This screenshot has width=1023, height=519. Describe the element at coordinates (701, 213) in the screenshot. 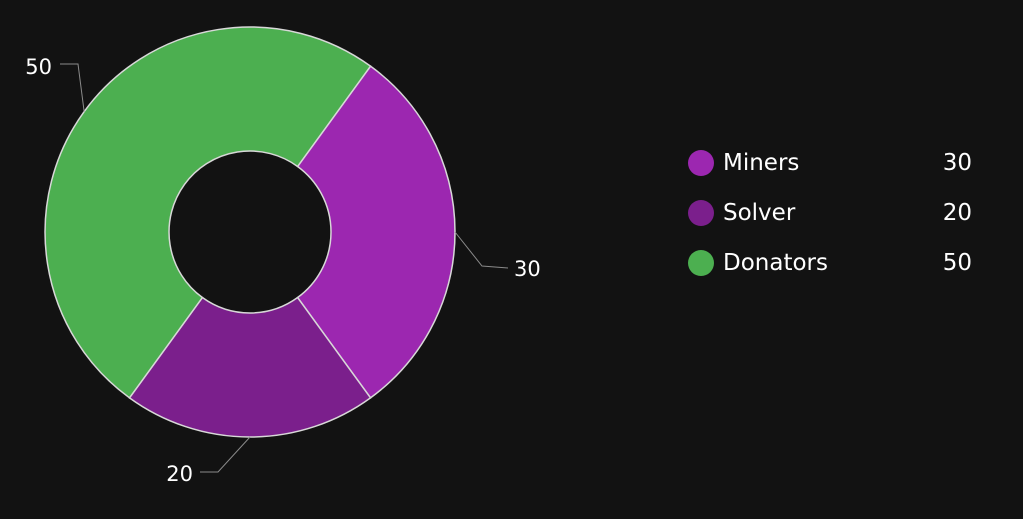

I see `legend-swatch-solver` at that location.